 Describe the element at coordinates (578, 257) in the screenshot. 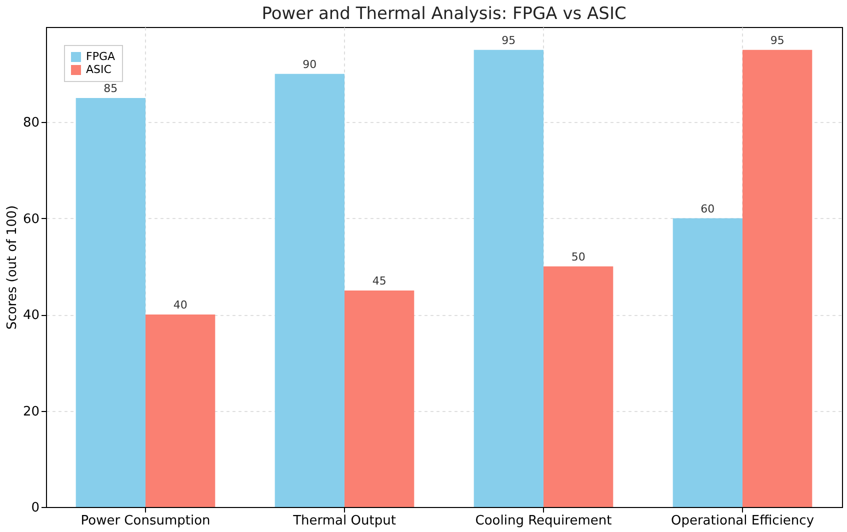

I see `data-label: 50` at that location.